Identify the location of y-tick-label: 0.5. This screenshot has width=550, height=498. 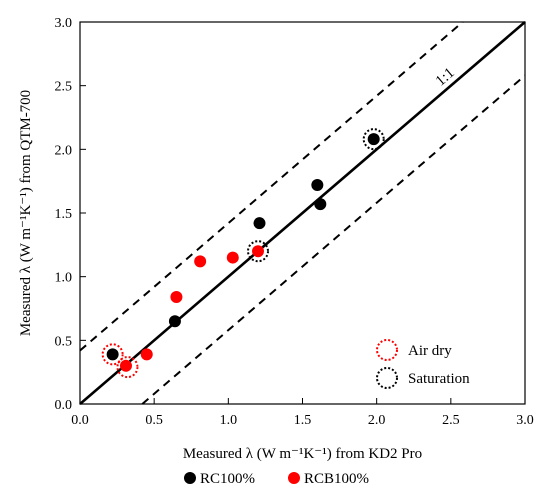
(64, 341).